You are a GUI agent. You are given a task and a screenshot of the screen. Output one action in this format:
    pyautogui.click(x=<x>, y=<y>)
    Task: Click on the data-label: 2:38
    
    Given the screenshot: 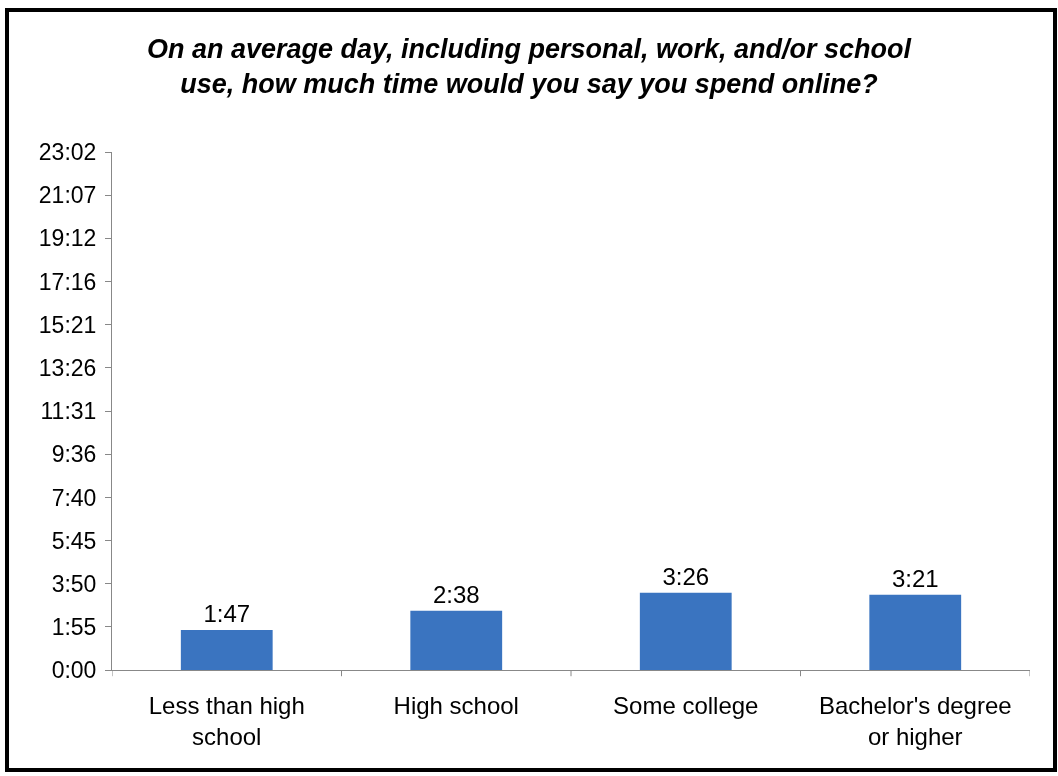 What is the action you would take?
    pyautogui.click(x=456, y=594)
    